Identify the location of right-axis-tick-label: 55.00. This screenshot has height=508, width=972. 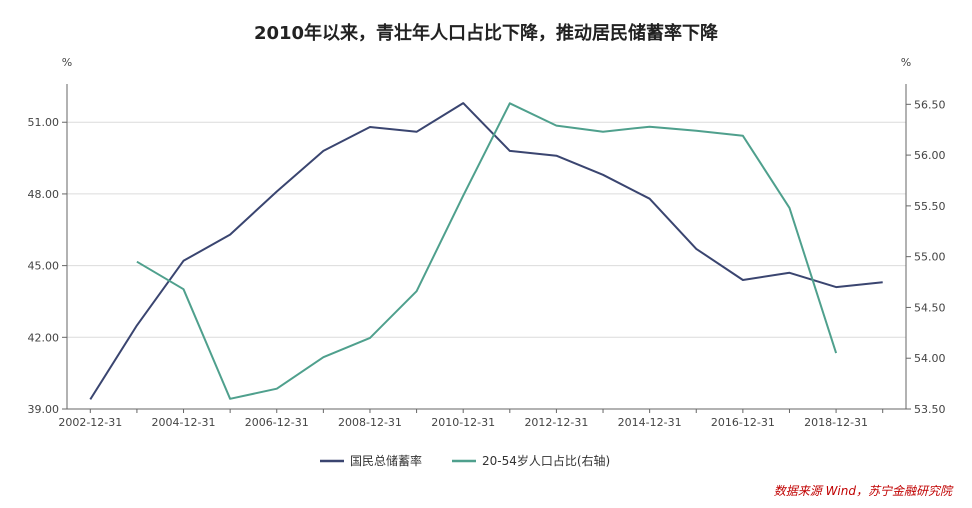
(930, 257).